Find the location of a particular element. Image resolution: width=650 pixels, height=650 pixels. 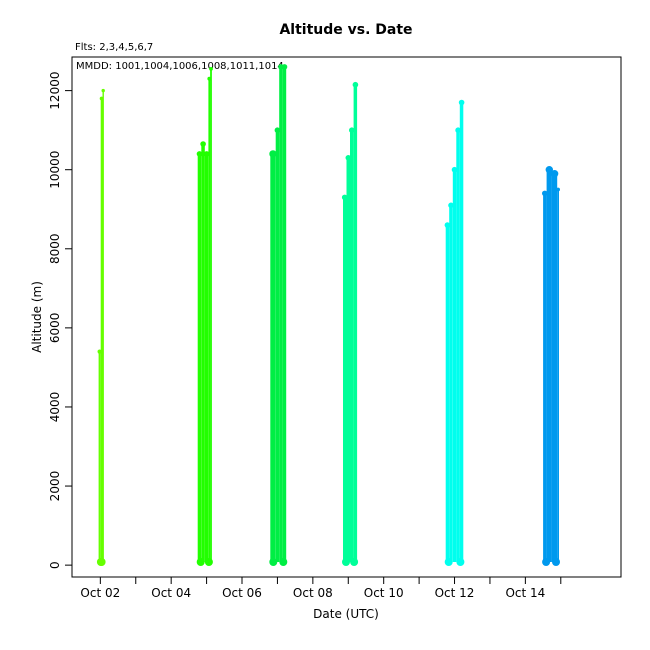

x-tick-label: Oct 04 is located at coordinates (171, 593).